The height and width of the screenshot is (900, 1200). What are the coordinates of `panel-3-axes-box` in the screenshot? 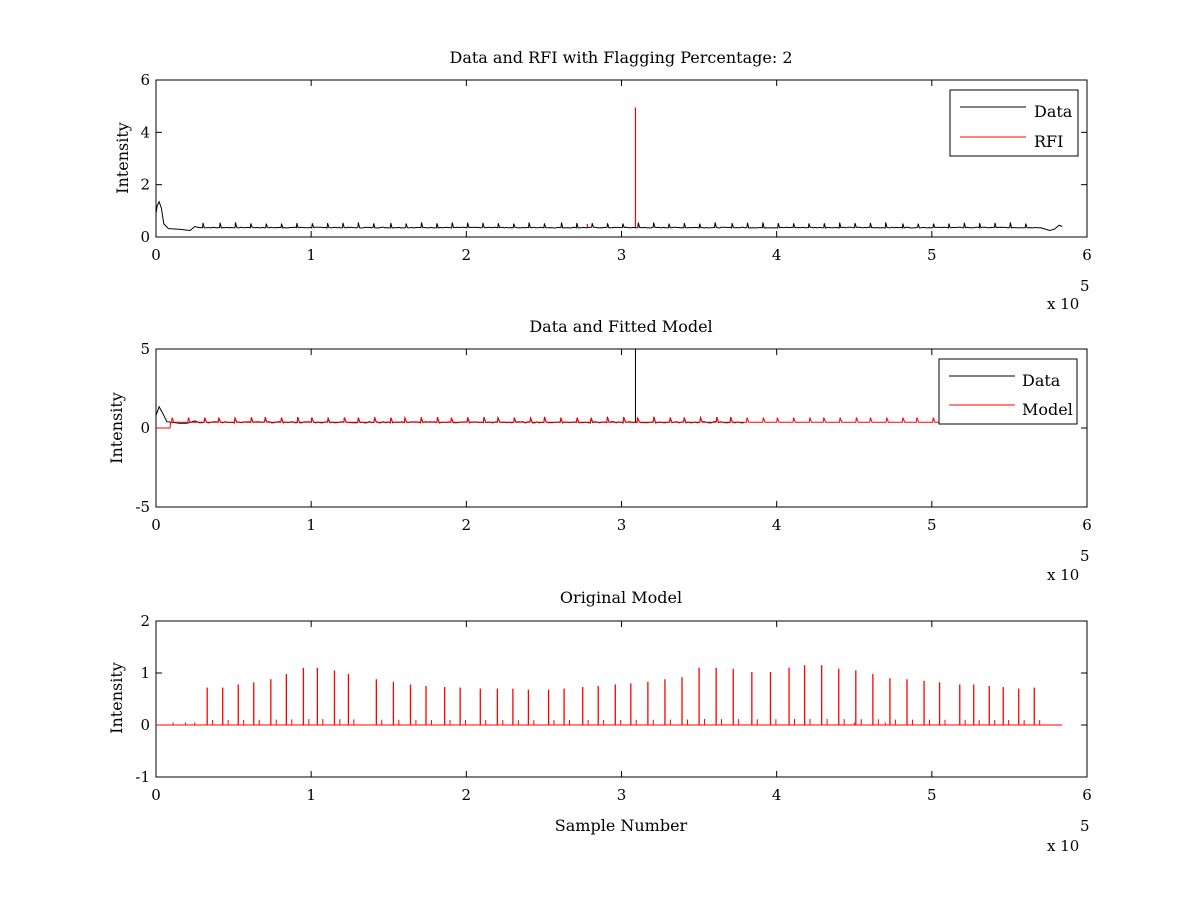 It's located at (621, 699).